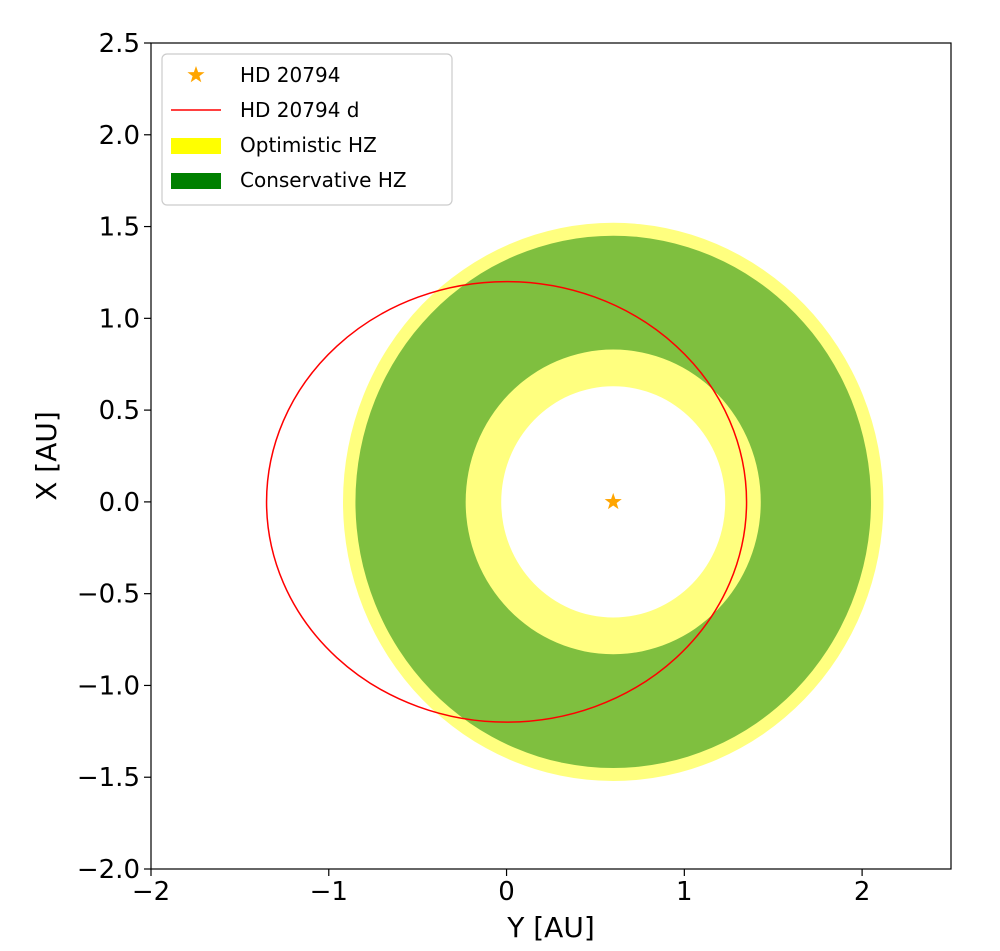 This screenshot has height=951, width=1000. What do you see at coordinates (323, 180) in the screenshot?
I see `legend-conservative-label: Conservative HZ` at bounding box center [323, 180].